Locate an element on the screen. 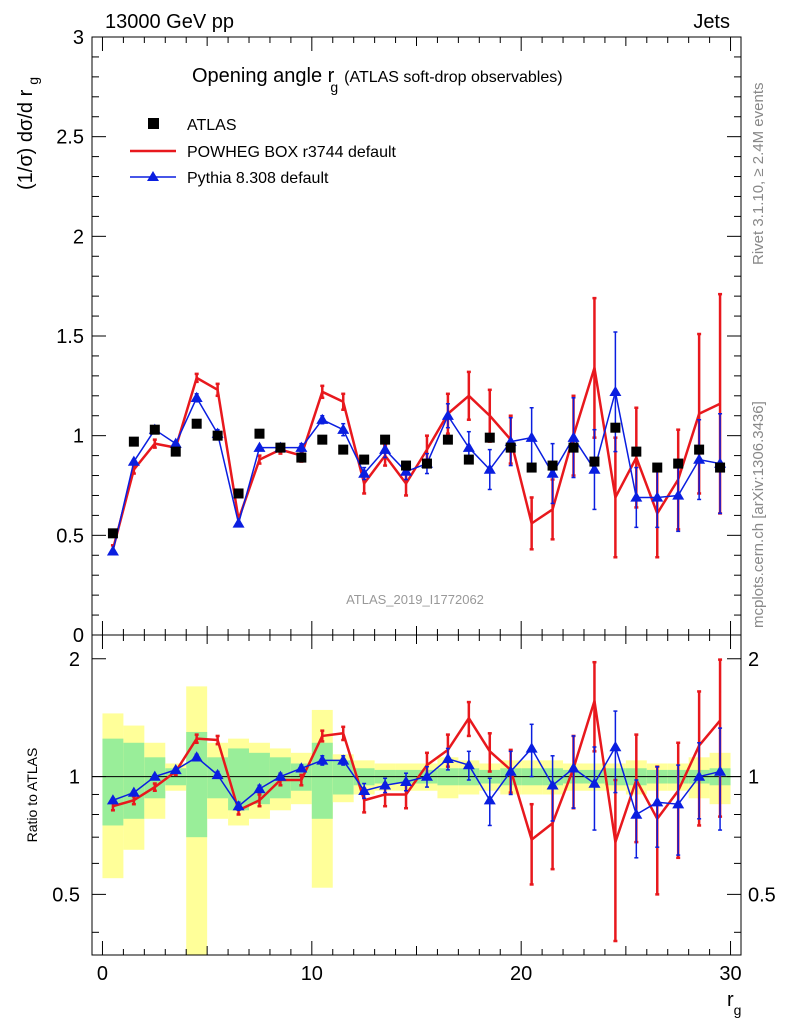 Image resolution: width=786 pixels, height=1024 pixels. mcplots-label: mcplots.cern.ch [arXiv:1306.3436] is located at coordinates (758, 514).